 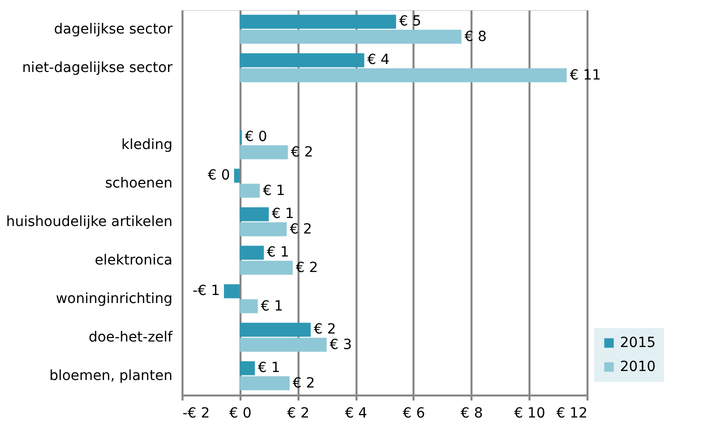 What do you see at coordinates (341, 344) in the screenshot?
I see `data-label: € 3` at bounding box center [341, 344].